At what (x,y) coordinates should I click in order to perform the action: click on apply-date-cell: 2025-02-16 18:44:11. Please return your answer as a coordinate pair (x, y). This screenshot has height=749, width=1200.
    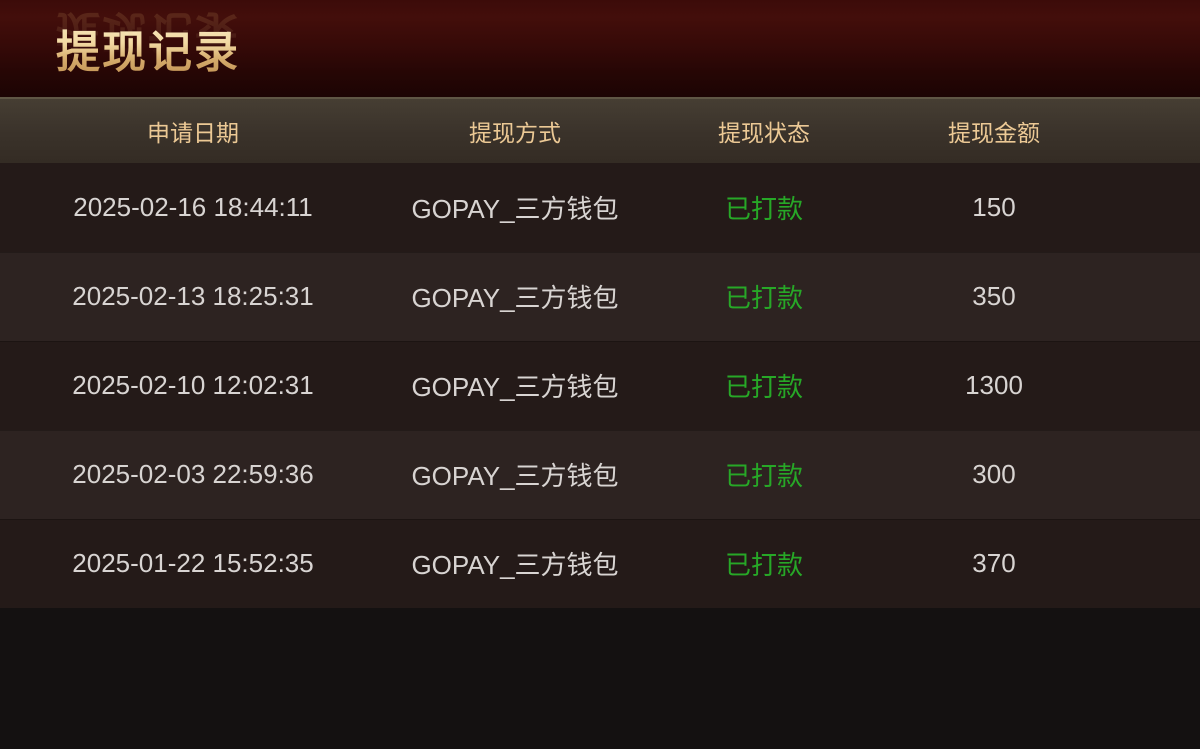
    Looking at the image, I should click on (193, 207).